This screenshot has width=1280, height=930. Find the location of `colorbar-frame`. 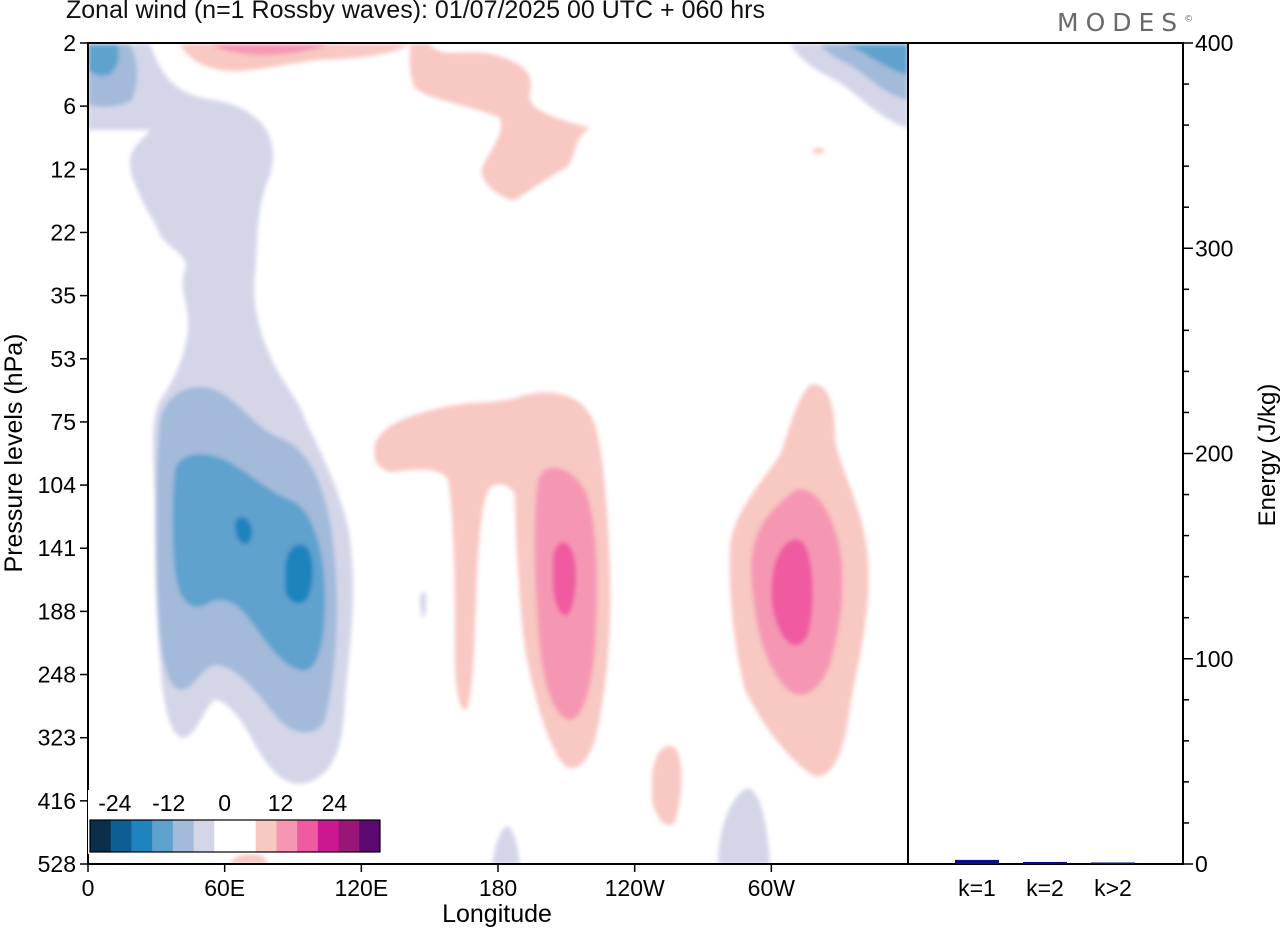

colorbar-frame is located at coordinates (235, 836).